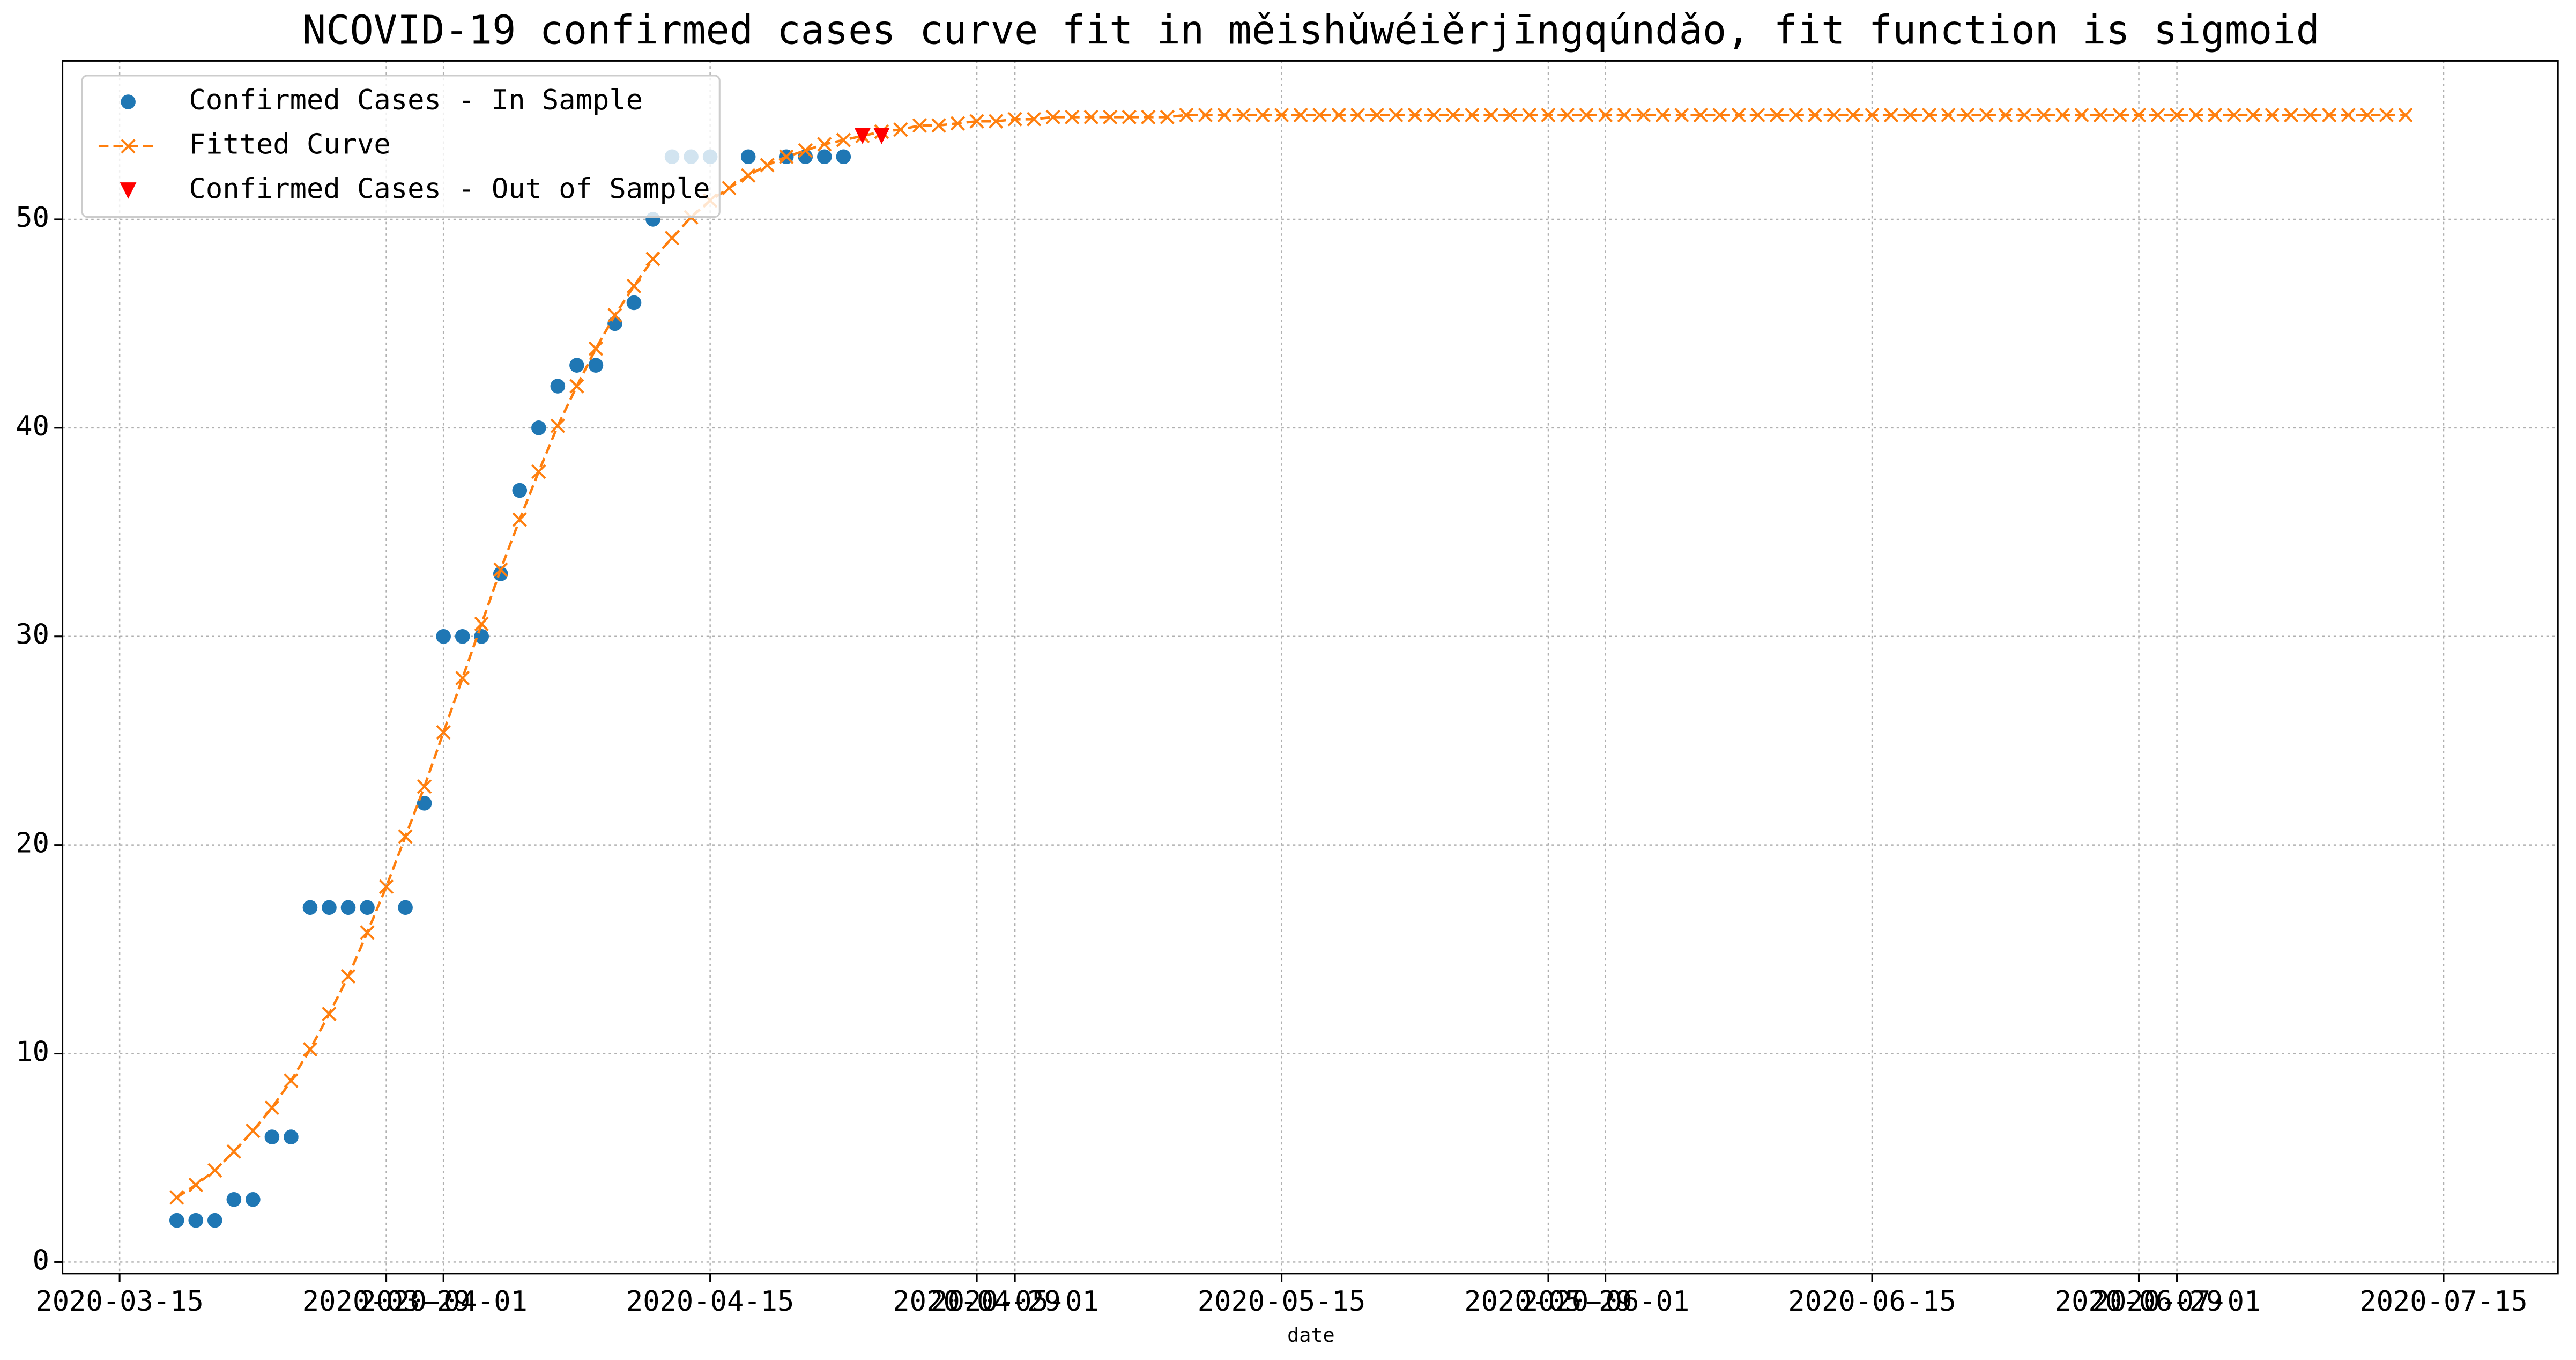 This screenshot has width=2576, height=1360. I want to click on x-tick-label: 2020-03-15, so click(120, 1301).